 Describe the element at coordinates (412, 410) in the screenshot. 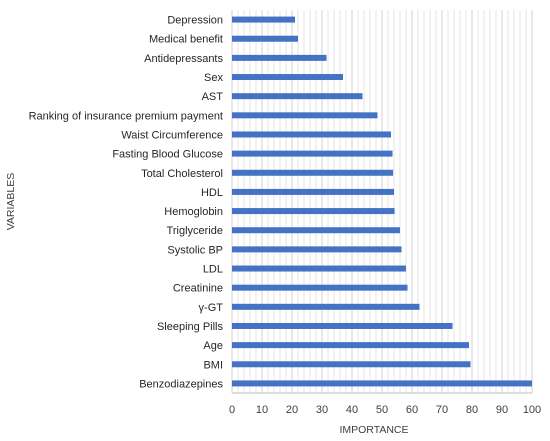

I see `x-tick-label: 60` at that location.